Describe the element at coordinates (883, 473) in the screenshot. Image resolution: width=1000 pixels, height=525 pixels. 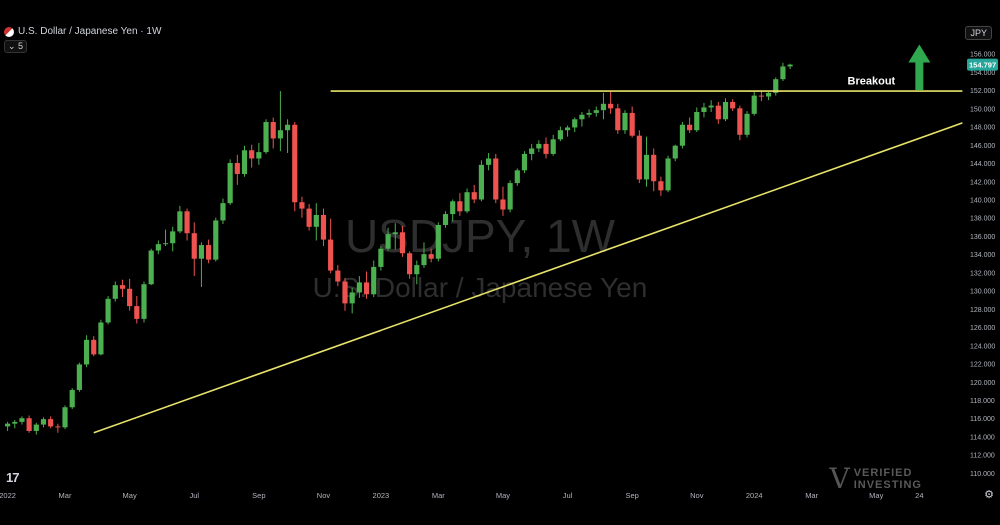
I see `brand-line1: VERIFIED` at that location.